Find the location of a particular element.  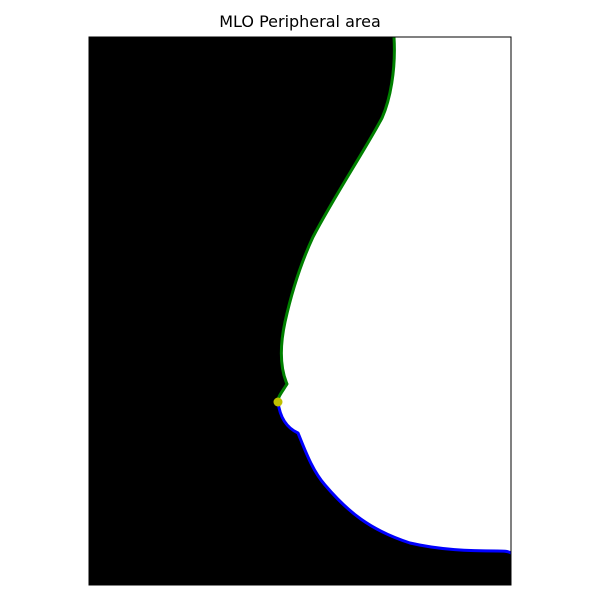

lower-contour-line is located at coordinates (393, 477).